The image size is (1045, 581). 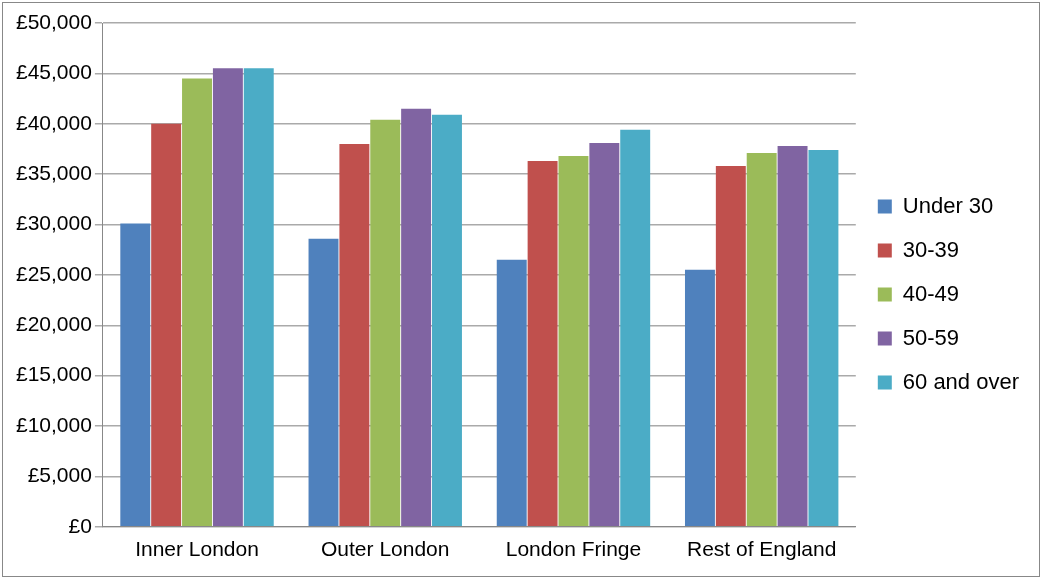 I want to click on legend-label: 30-39, so click(x=931, y=249).